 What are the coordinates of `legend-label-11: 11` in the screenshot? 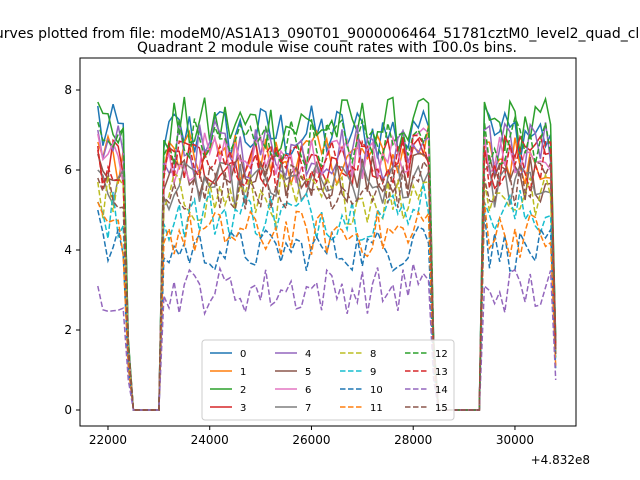 It's located at (376, 408).